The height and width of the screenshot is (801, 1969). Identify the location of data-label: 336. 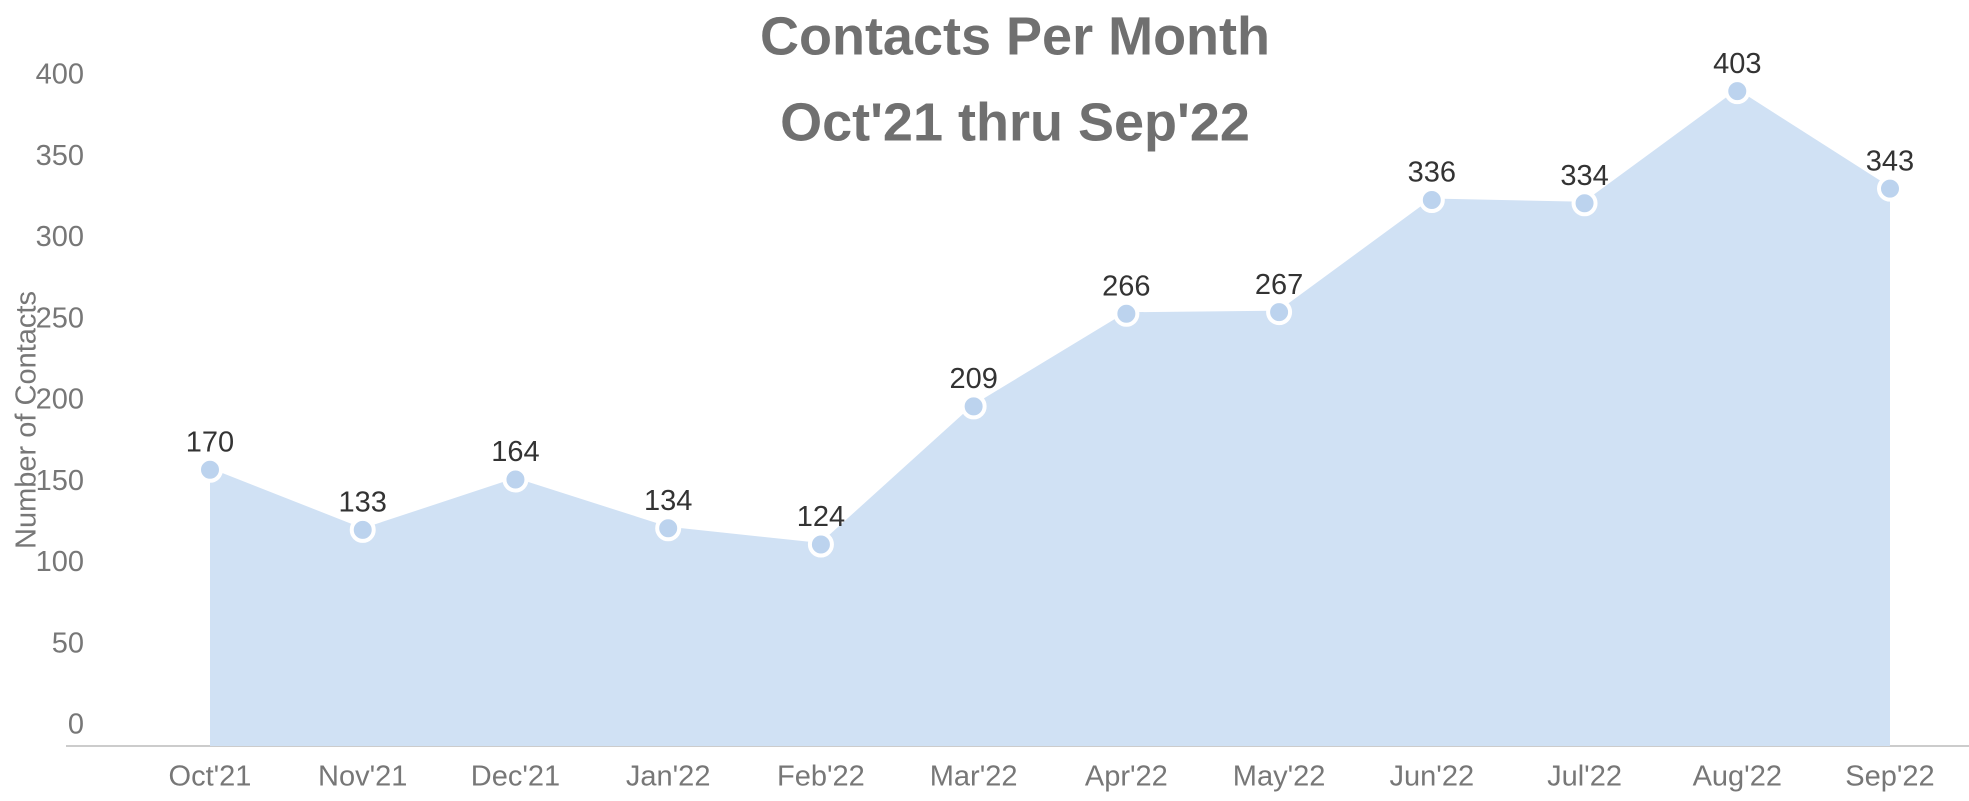
(1432, 173).